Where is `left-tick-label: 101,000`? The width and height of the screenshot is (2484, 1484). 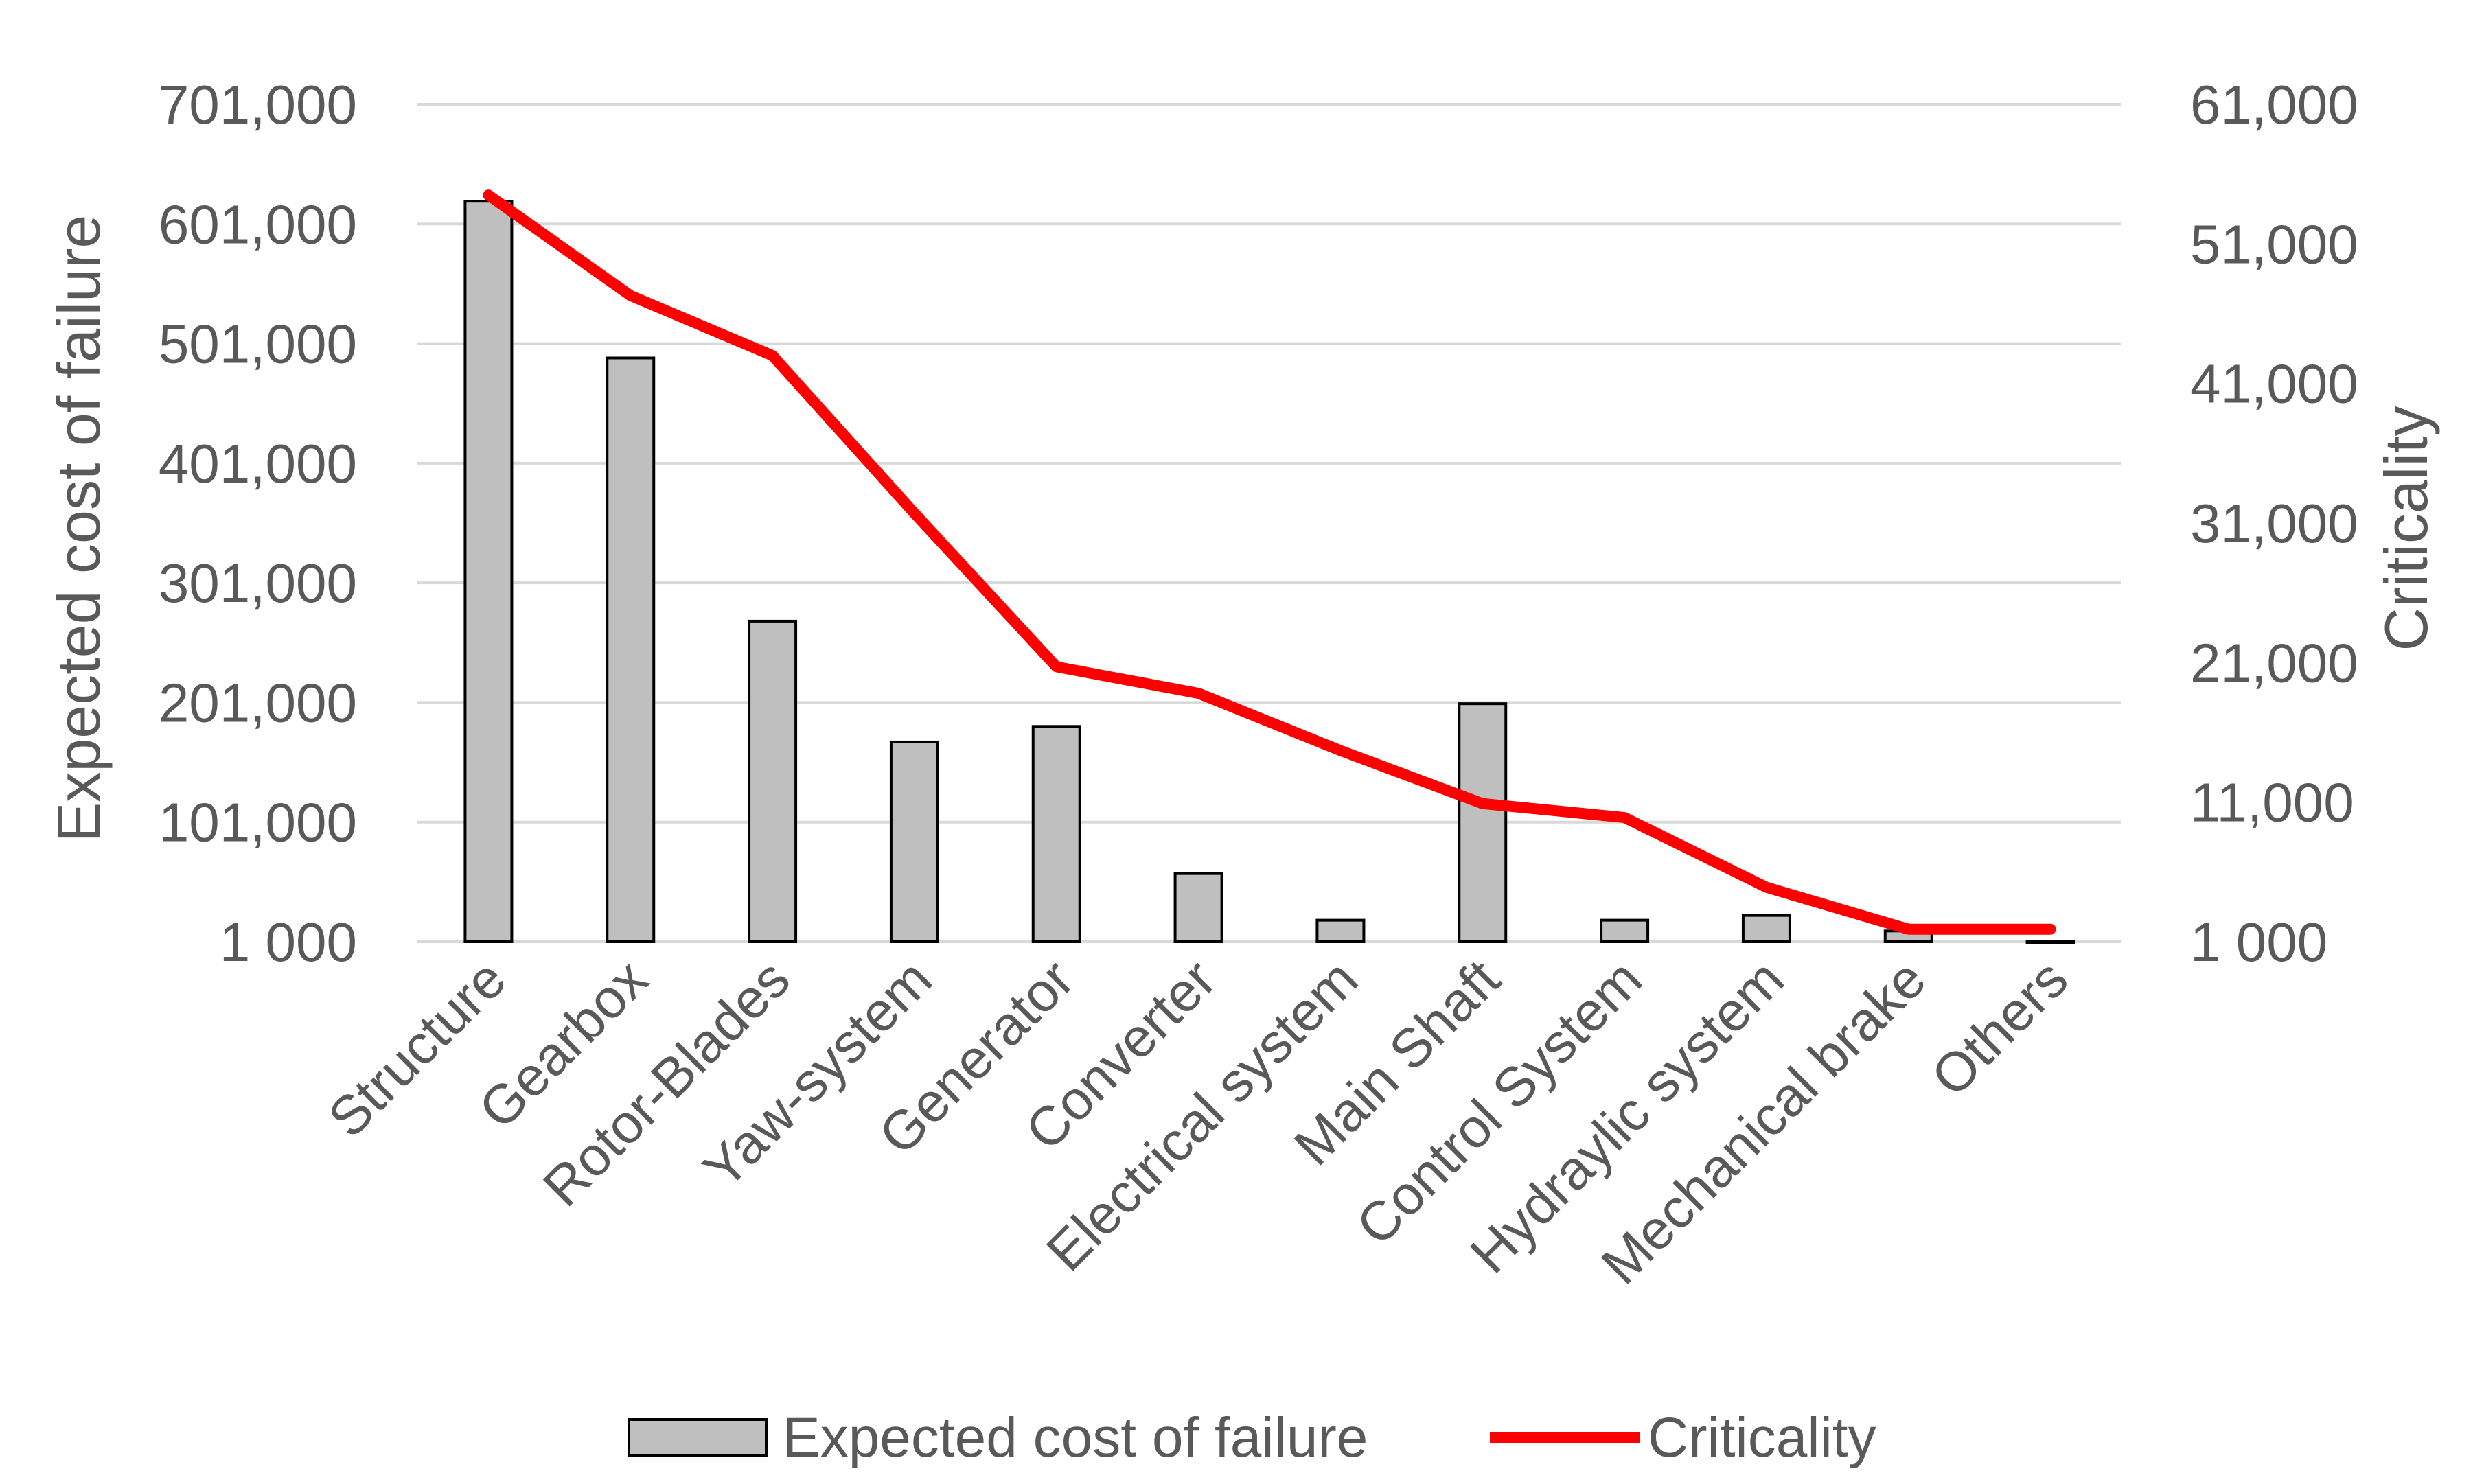
left-tick-label: 101,000 is located at coordinates (258, 822).